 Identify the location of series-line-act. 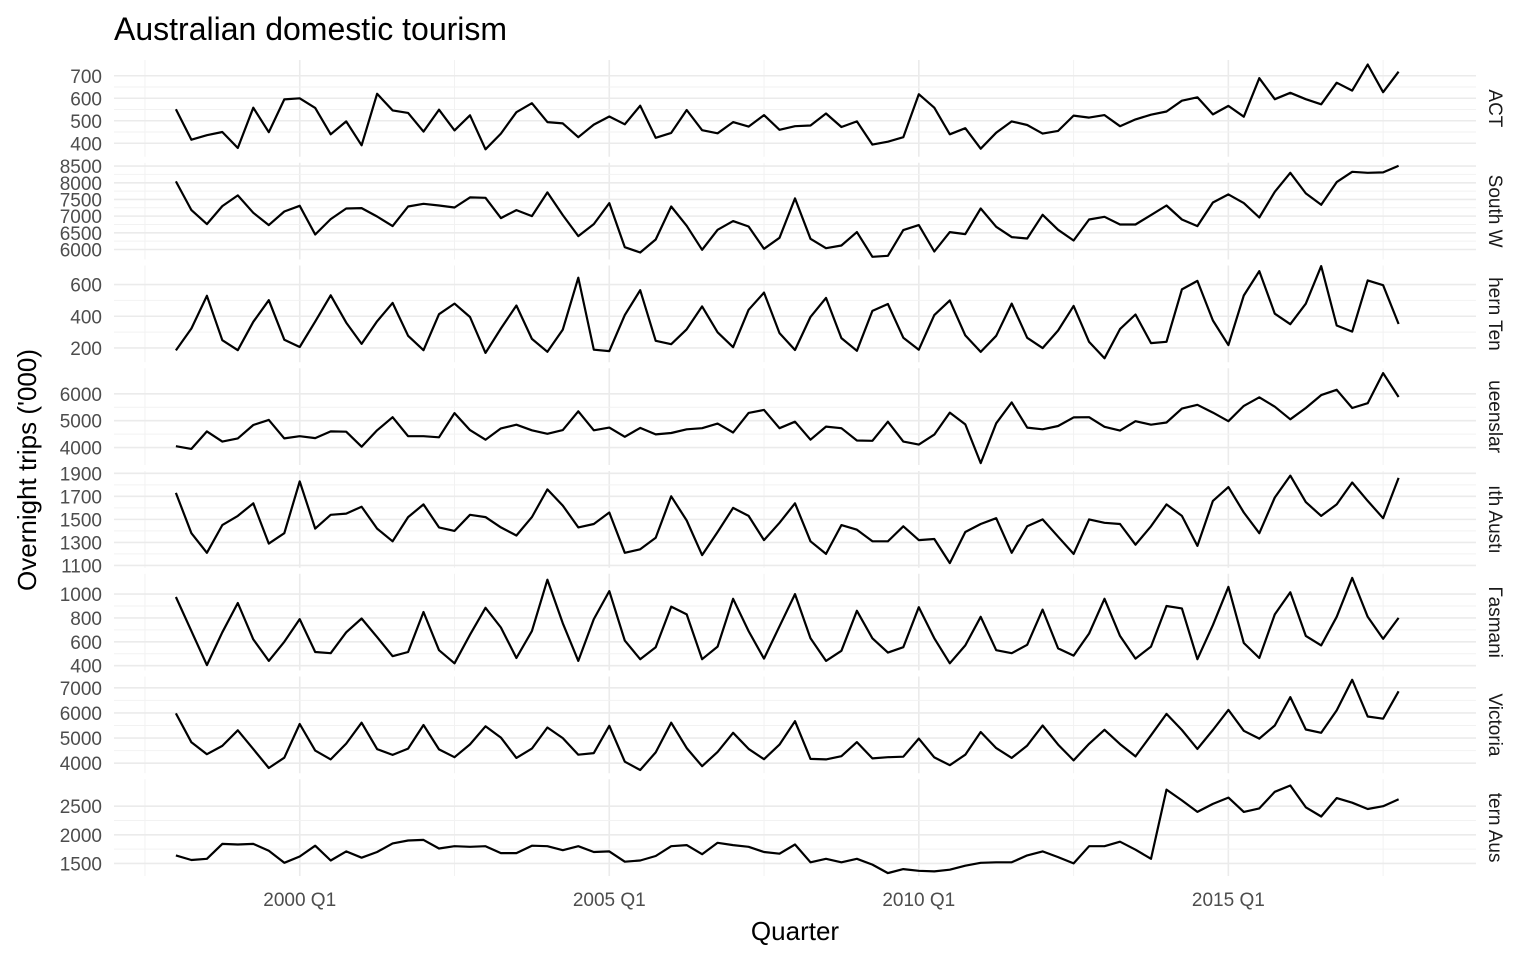
(787, 107).